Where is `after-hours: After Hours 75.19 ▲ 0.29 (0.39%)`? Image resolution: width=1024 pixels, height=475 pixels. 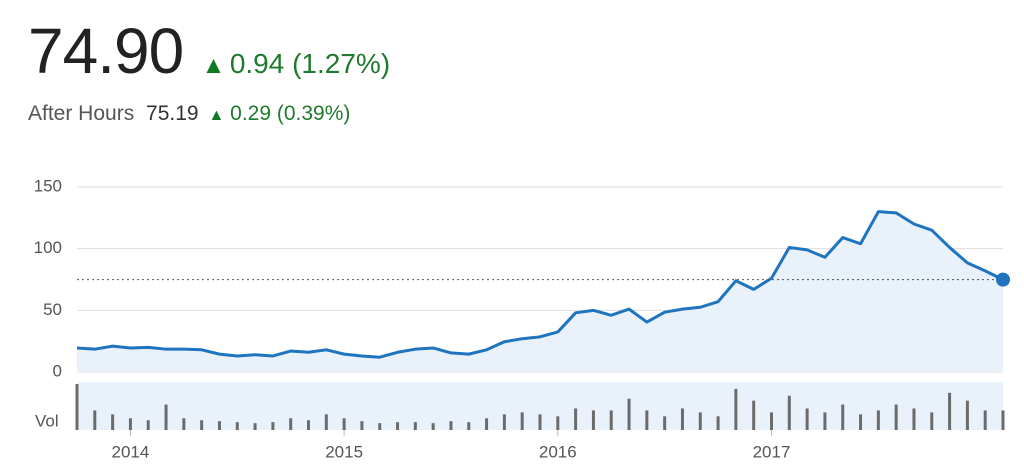 after-hours: After Hours 75.19 ▲ 0.29 (0.39%) is located at coordinates (189, 114).